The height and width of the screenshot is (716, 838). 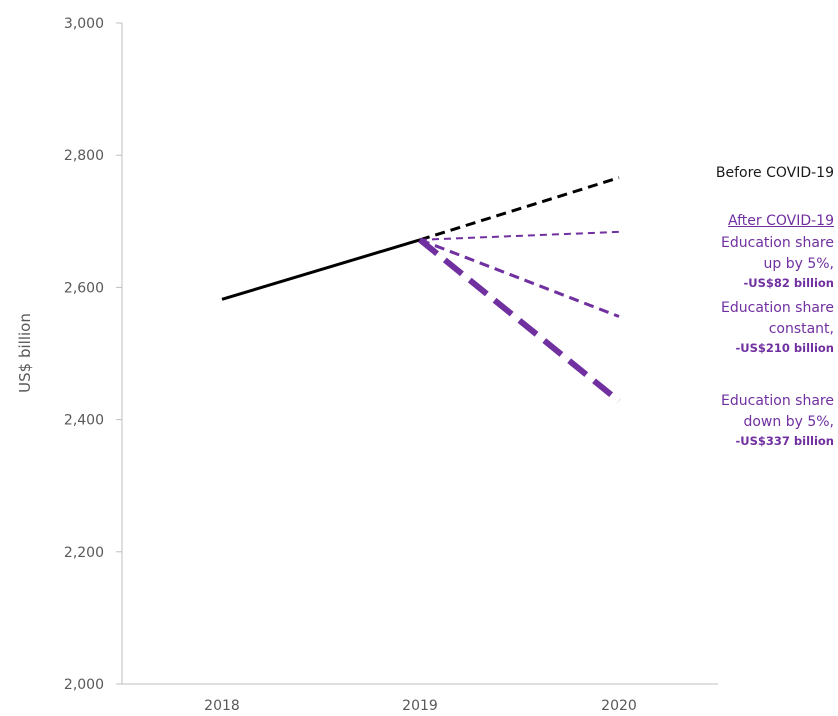 I want to click on annotation-before-label: Before COVID-19, so click(x=774, y=173).